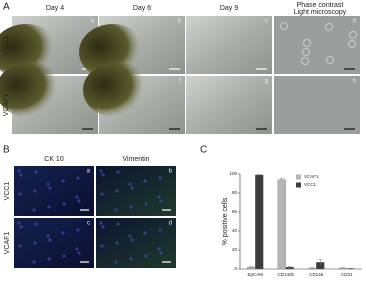 This screenshot has height=282, width=366. What do you see at coordinates (235, 268) in the screenshot?
I see `y-tick-label: 0` at bounding box center [235, 268].